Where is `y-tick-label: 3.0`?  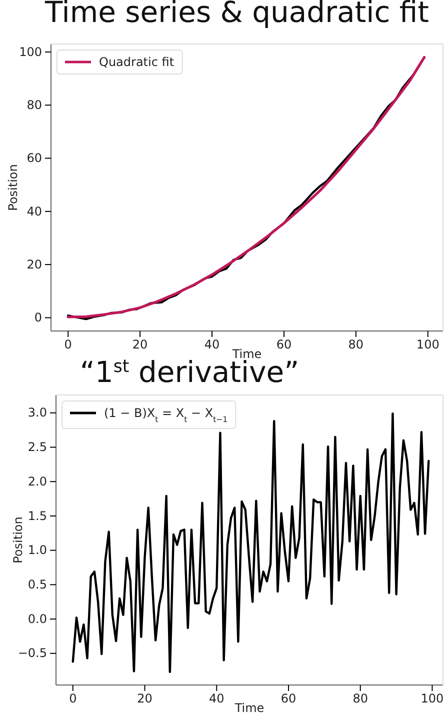 y-tick-label: 3.0 is located at coordinates (37, 413).